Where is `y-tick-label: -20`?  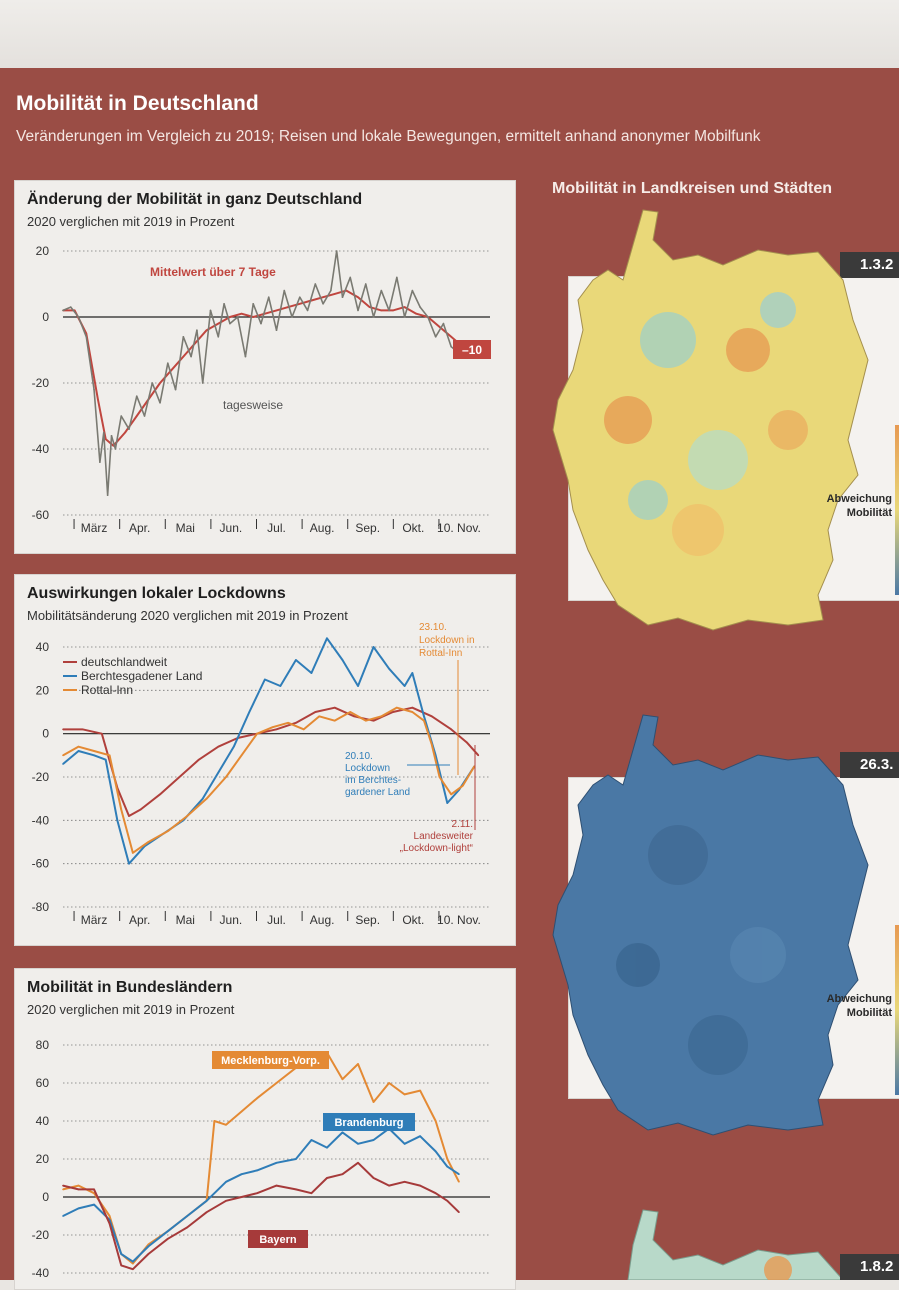 y-tick-label: -20 is located at coordinates (41, 1235).